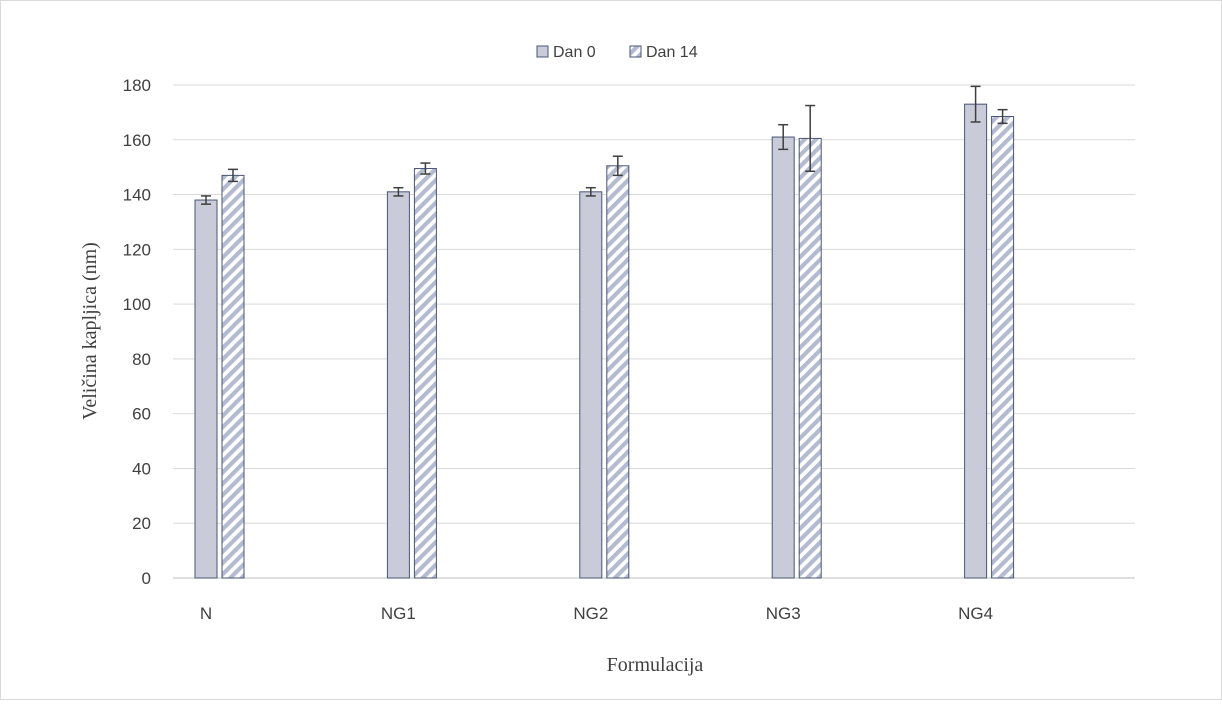  Describe the element at coordinates (398, 613) in the screenshot. I see `x-tick-label-ng1: NG1` at that location.